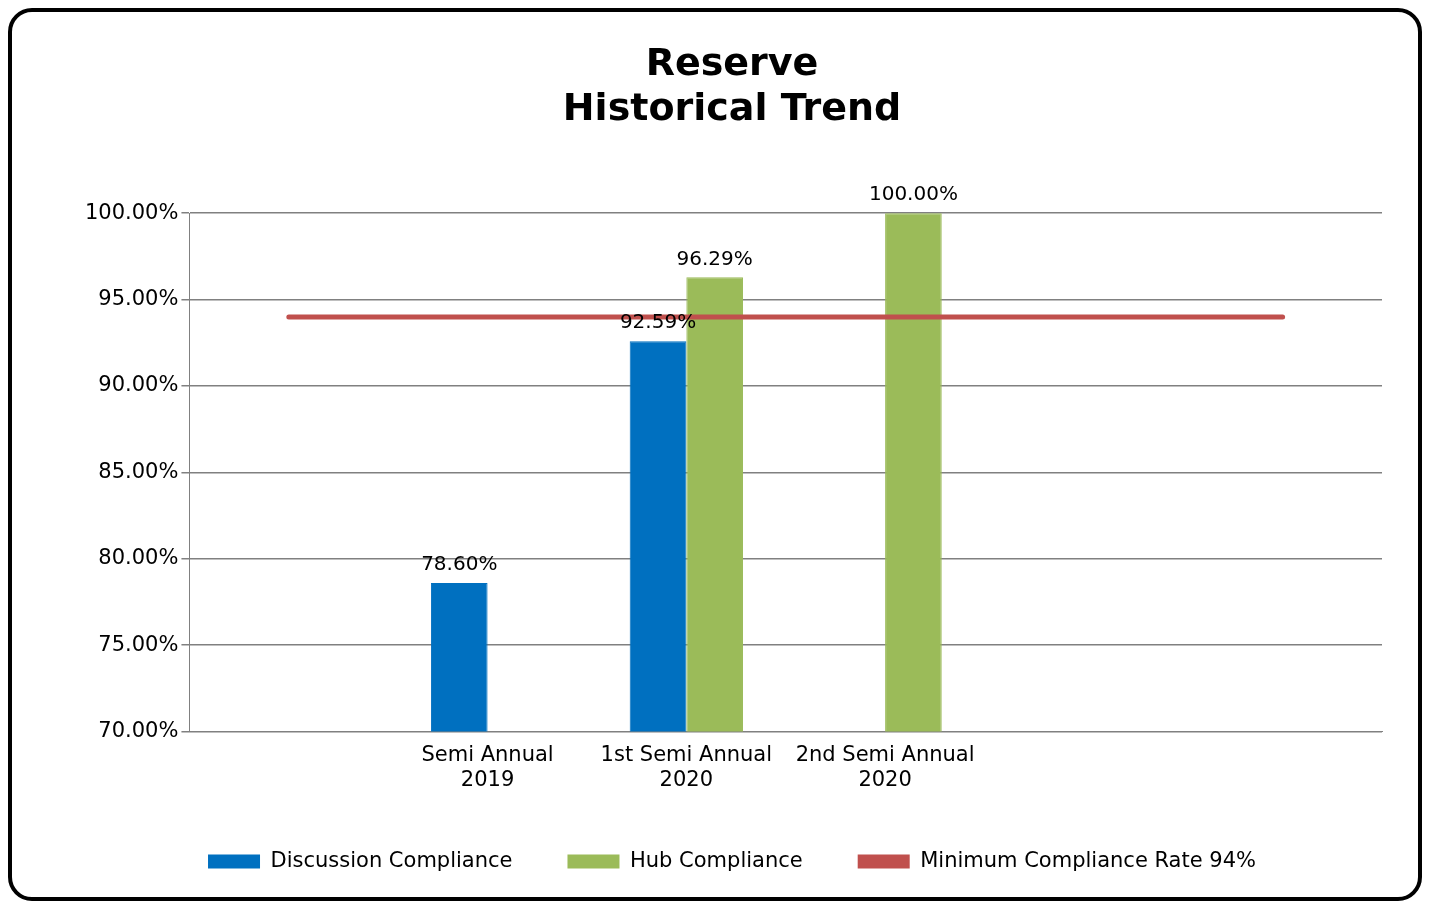 This screenshot has width=1434, height=907. Describe the element at coordinates (1088, 859) in the screenshot. I see `legend-label: Minimum Compliance Rate 94%` at that location.